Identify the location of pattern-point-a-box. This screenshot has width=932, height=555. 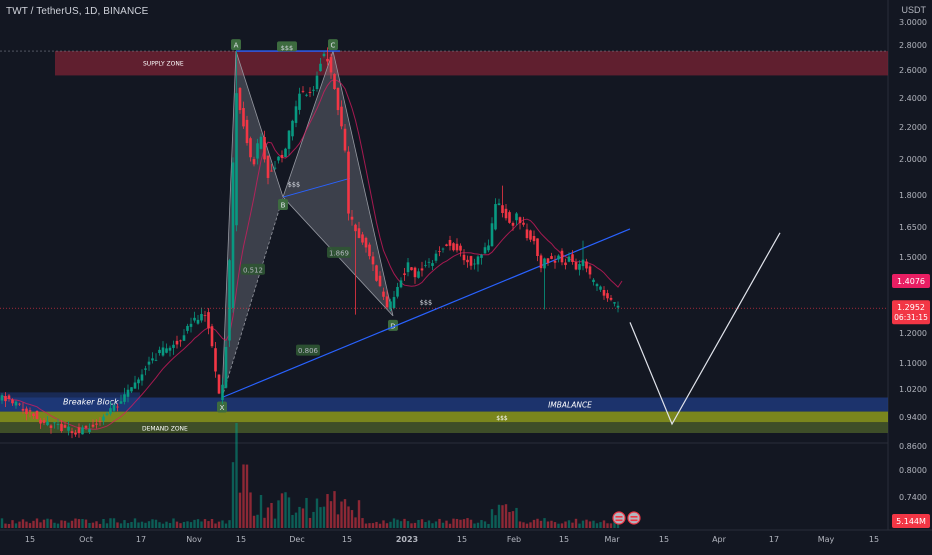
(236, 45).